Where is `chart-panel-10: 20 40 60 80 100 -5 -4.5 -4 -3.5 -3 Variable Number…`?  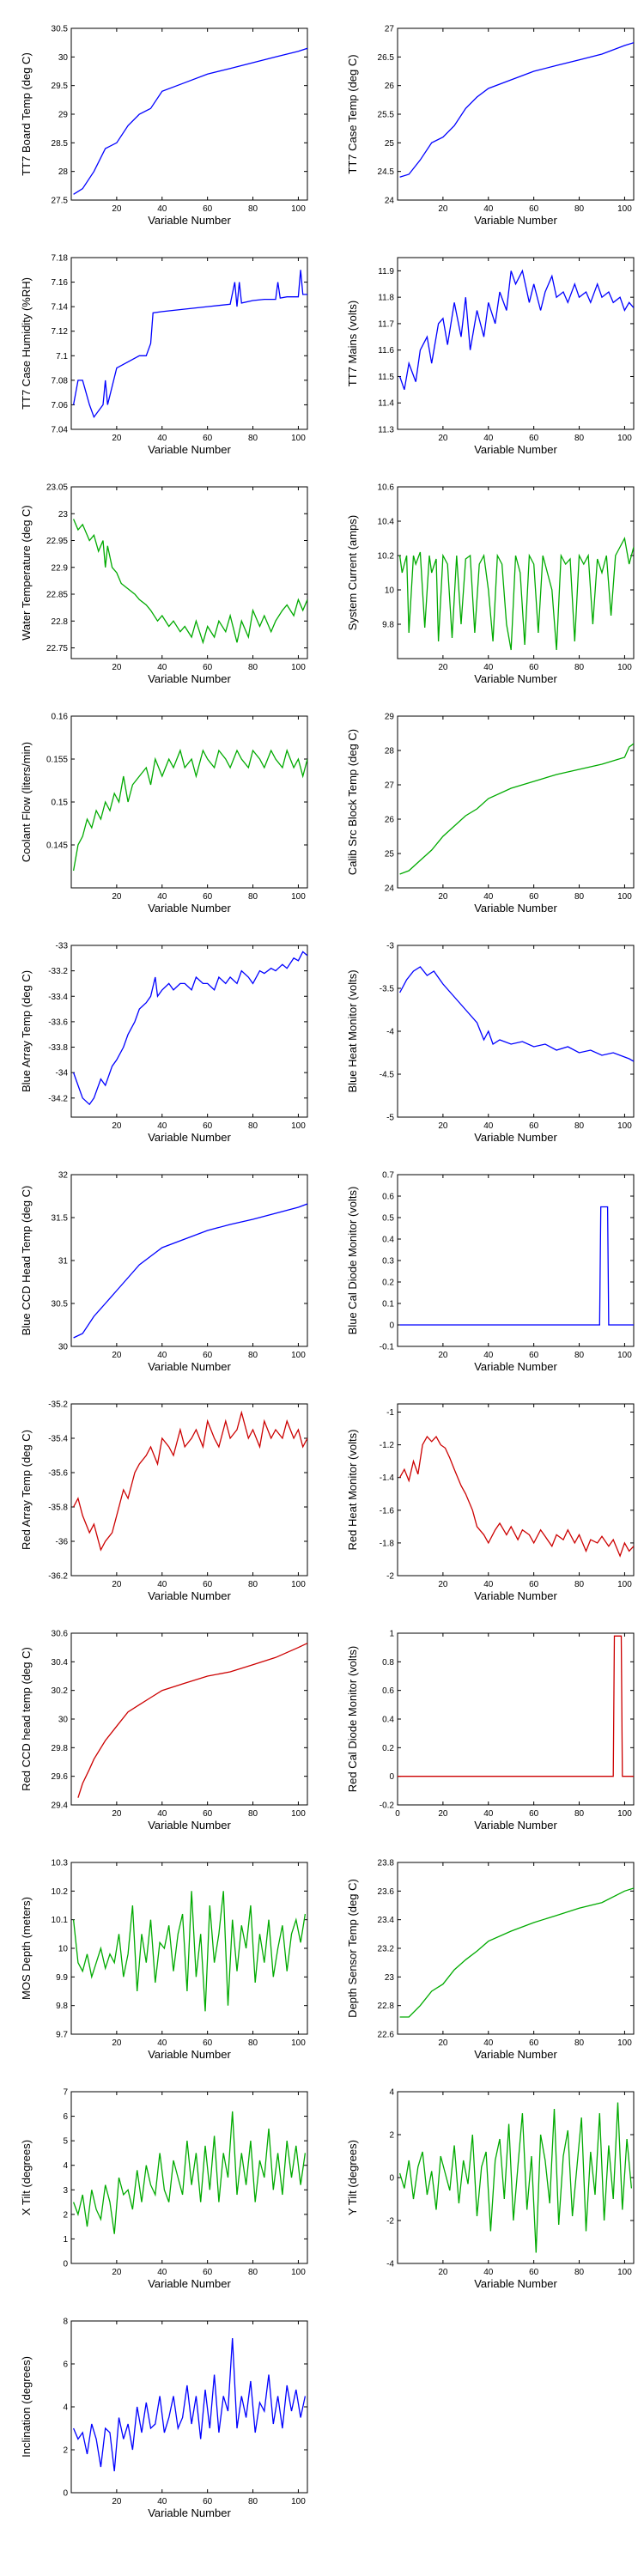
chart-panel-10: 20 40 60 80 100 -5 -4.5 -4 -3.5 -3 Variable Number… is located at coordinates (490, 1043).